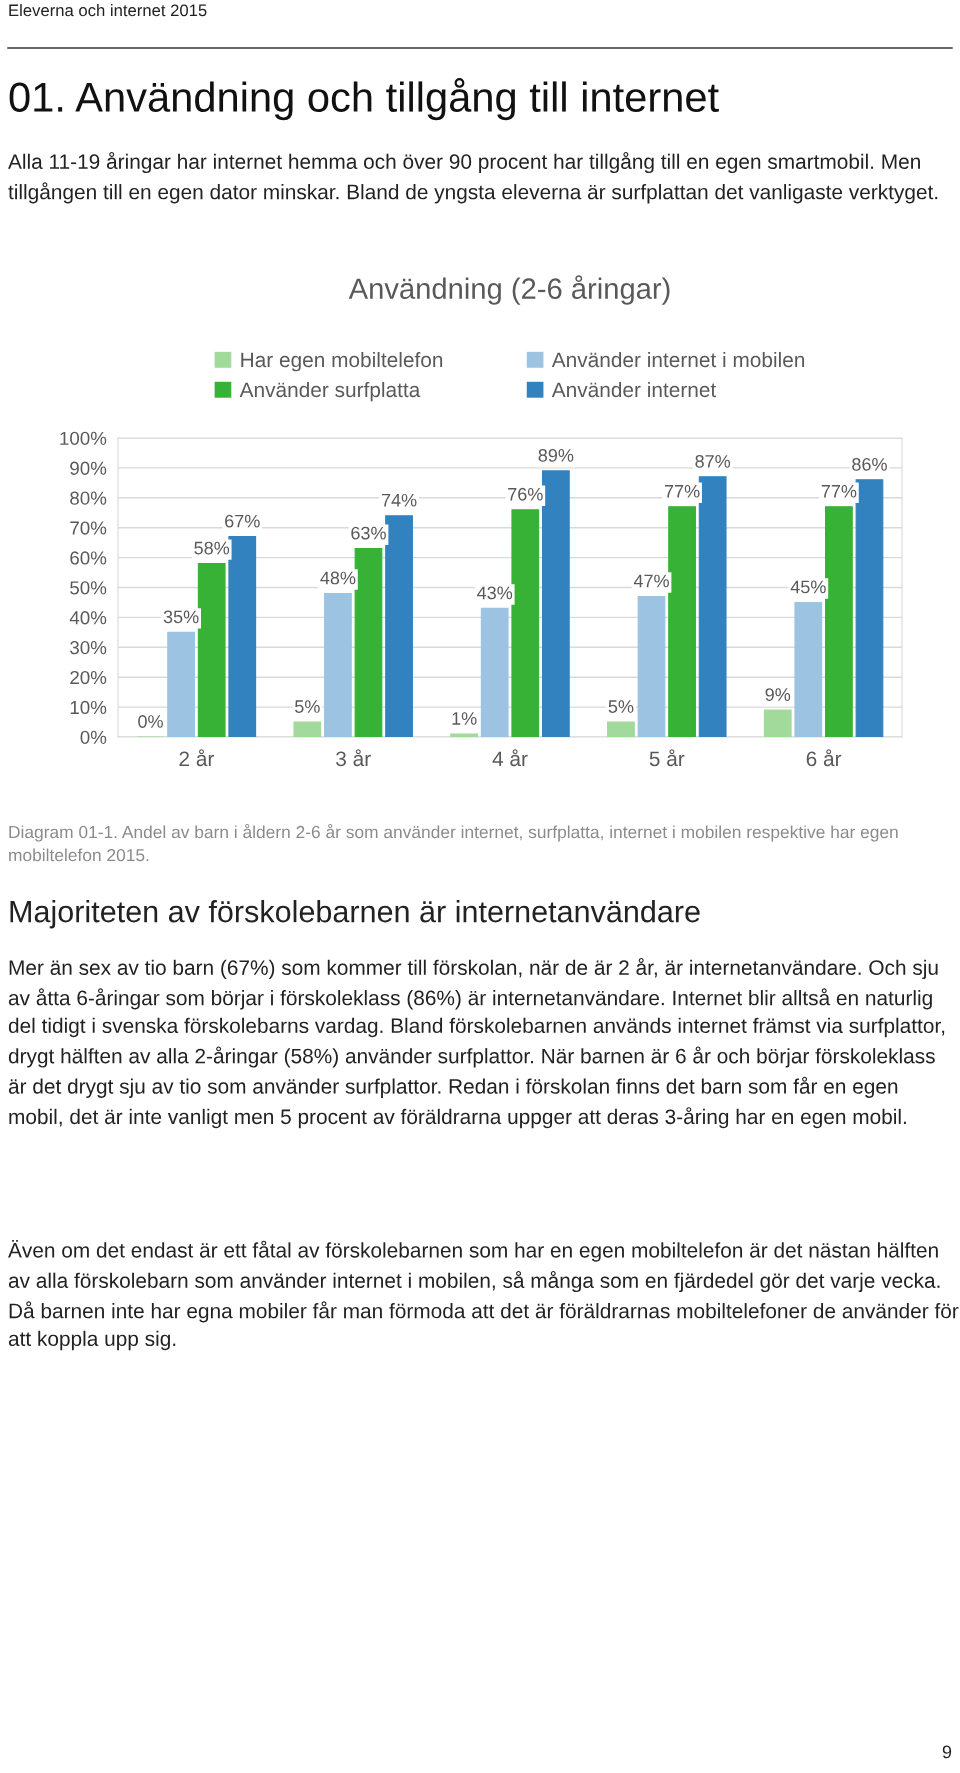  What do you see at coordinates (353, 758) in the screenshot?
I see `x-tick-label: 3 år` at bounding box center [353, 758].